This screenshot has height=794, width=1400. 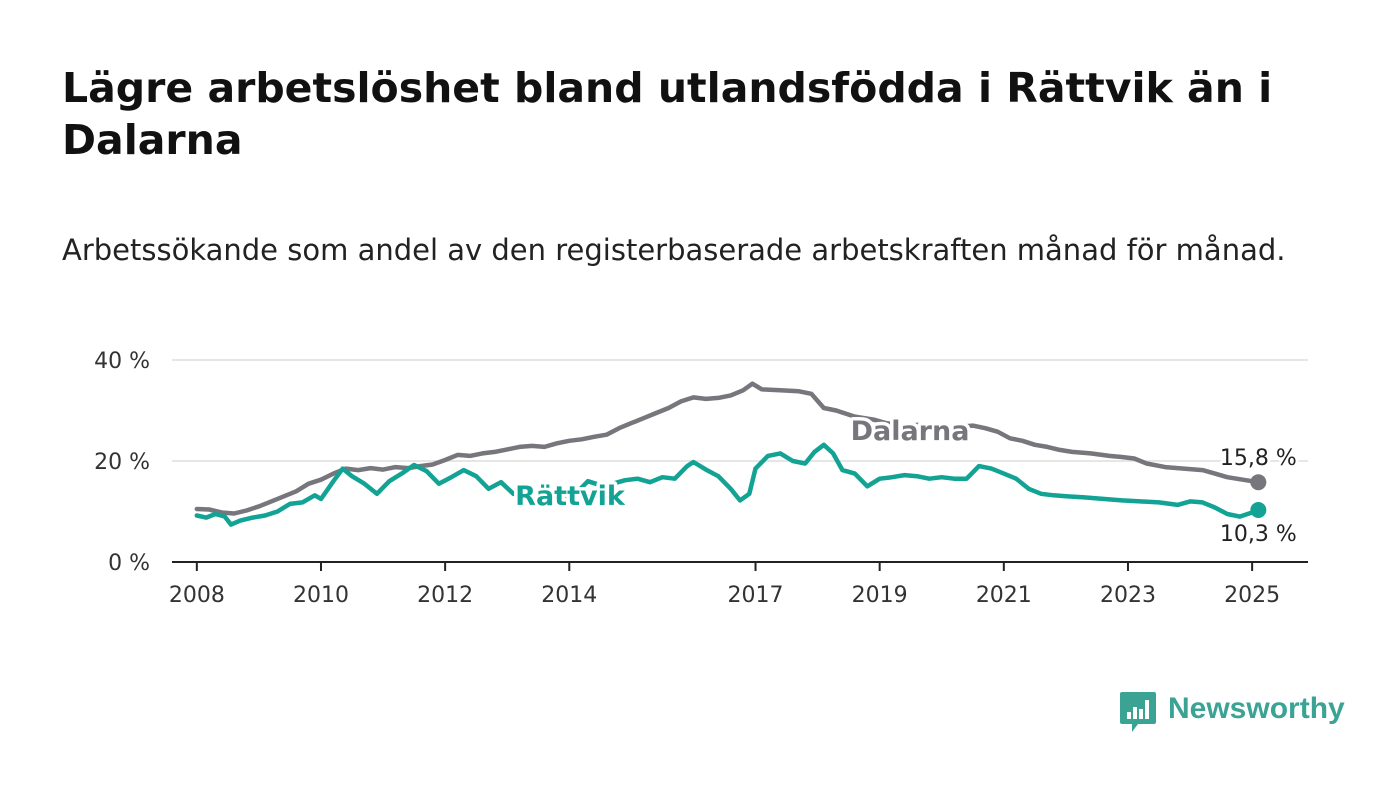 I want to click on x-tick-label: 2021, so click(x=1004, y=595).